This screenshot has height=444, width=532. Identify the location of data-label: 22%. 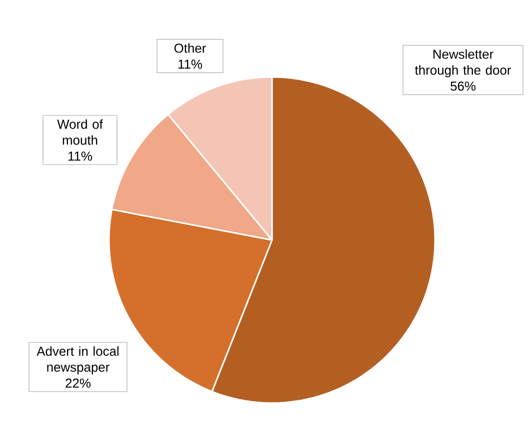
(78, 383).